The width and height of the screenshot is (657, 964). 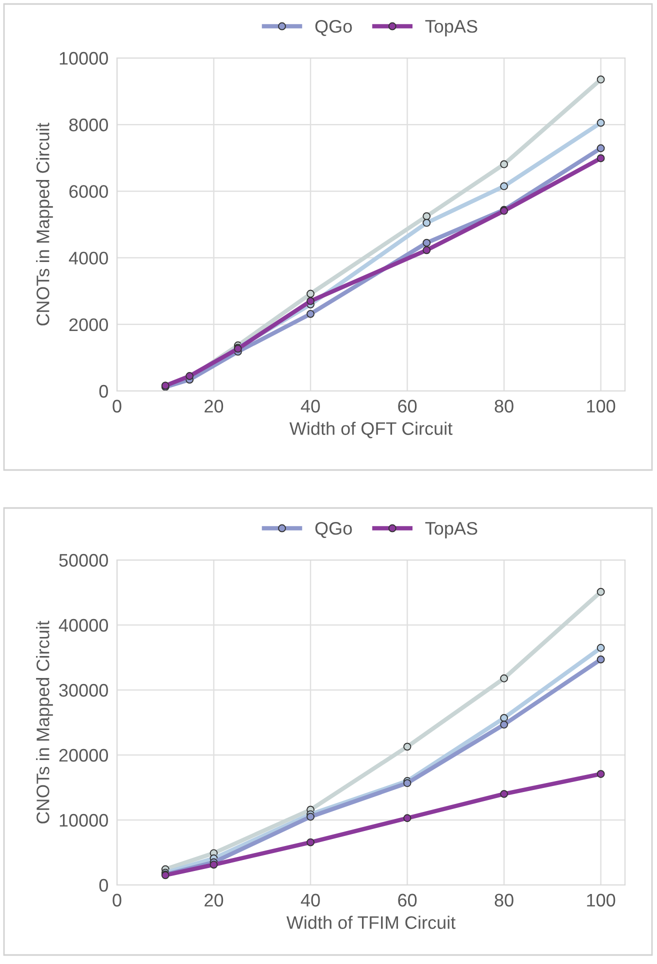 What do you see at coordinates (83, 755) in the screenshot?
I see `y-tick-label: 20000` at bounding box center [83, 755].